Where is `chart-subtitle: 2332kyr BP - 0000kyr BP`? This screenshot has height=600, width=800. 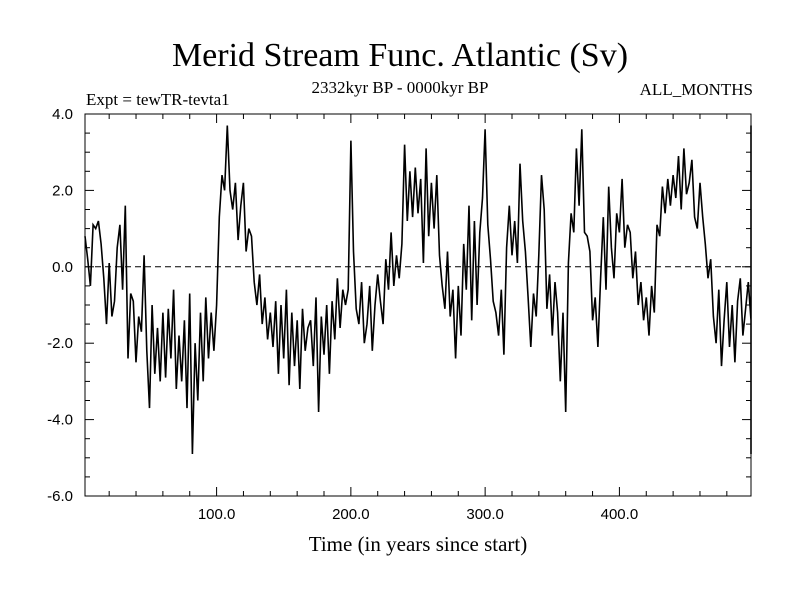 chart-subtitle: 2332kyr BP - 0000kyr BP is located at coordinates (400, 87).